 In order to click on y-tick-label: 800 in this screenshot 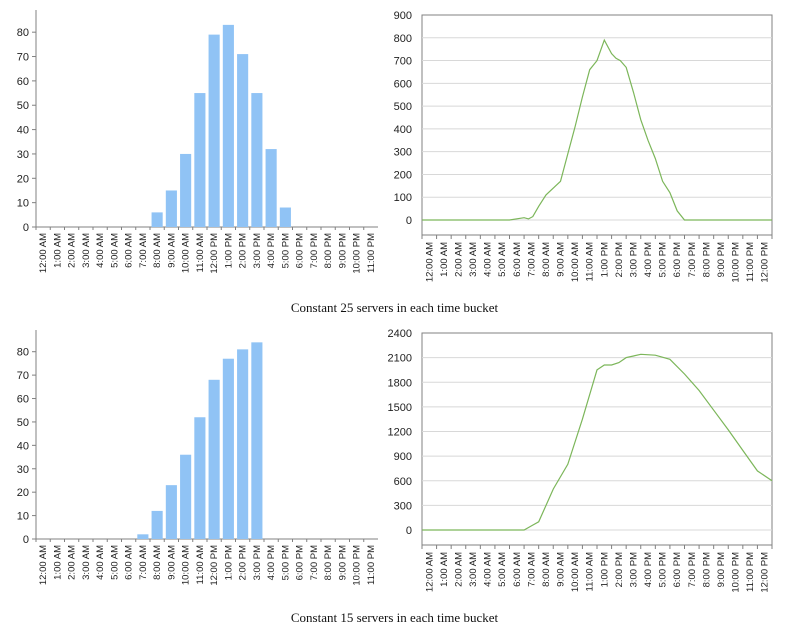, I will do `click(403, 39)`.